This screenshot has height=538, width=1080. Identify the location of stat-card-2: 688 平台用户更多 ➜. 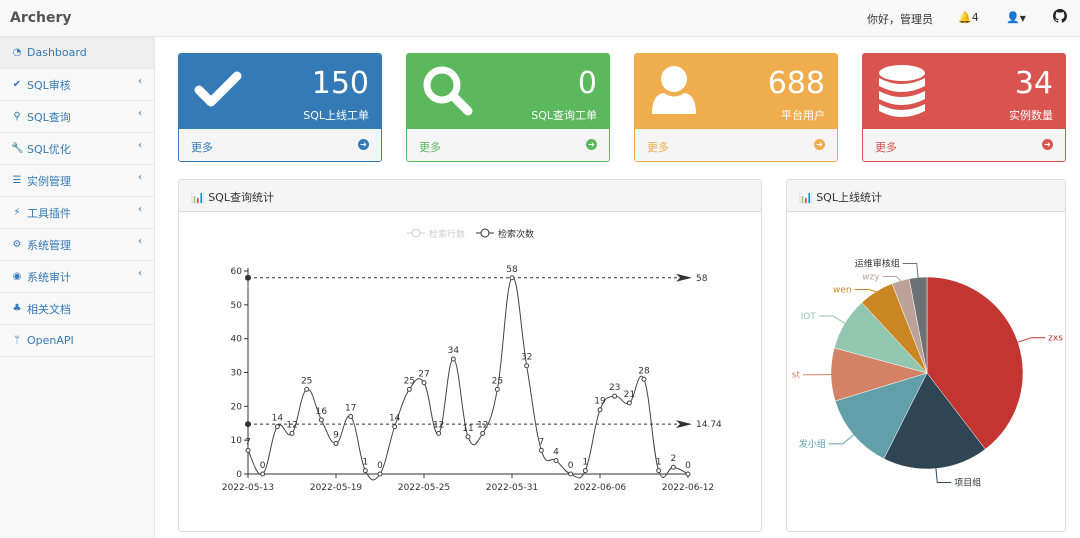
(736, 107).